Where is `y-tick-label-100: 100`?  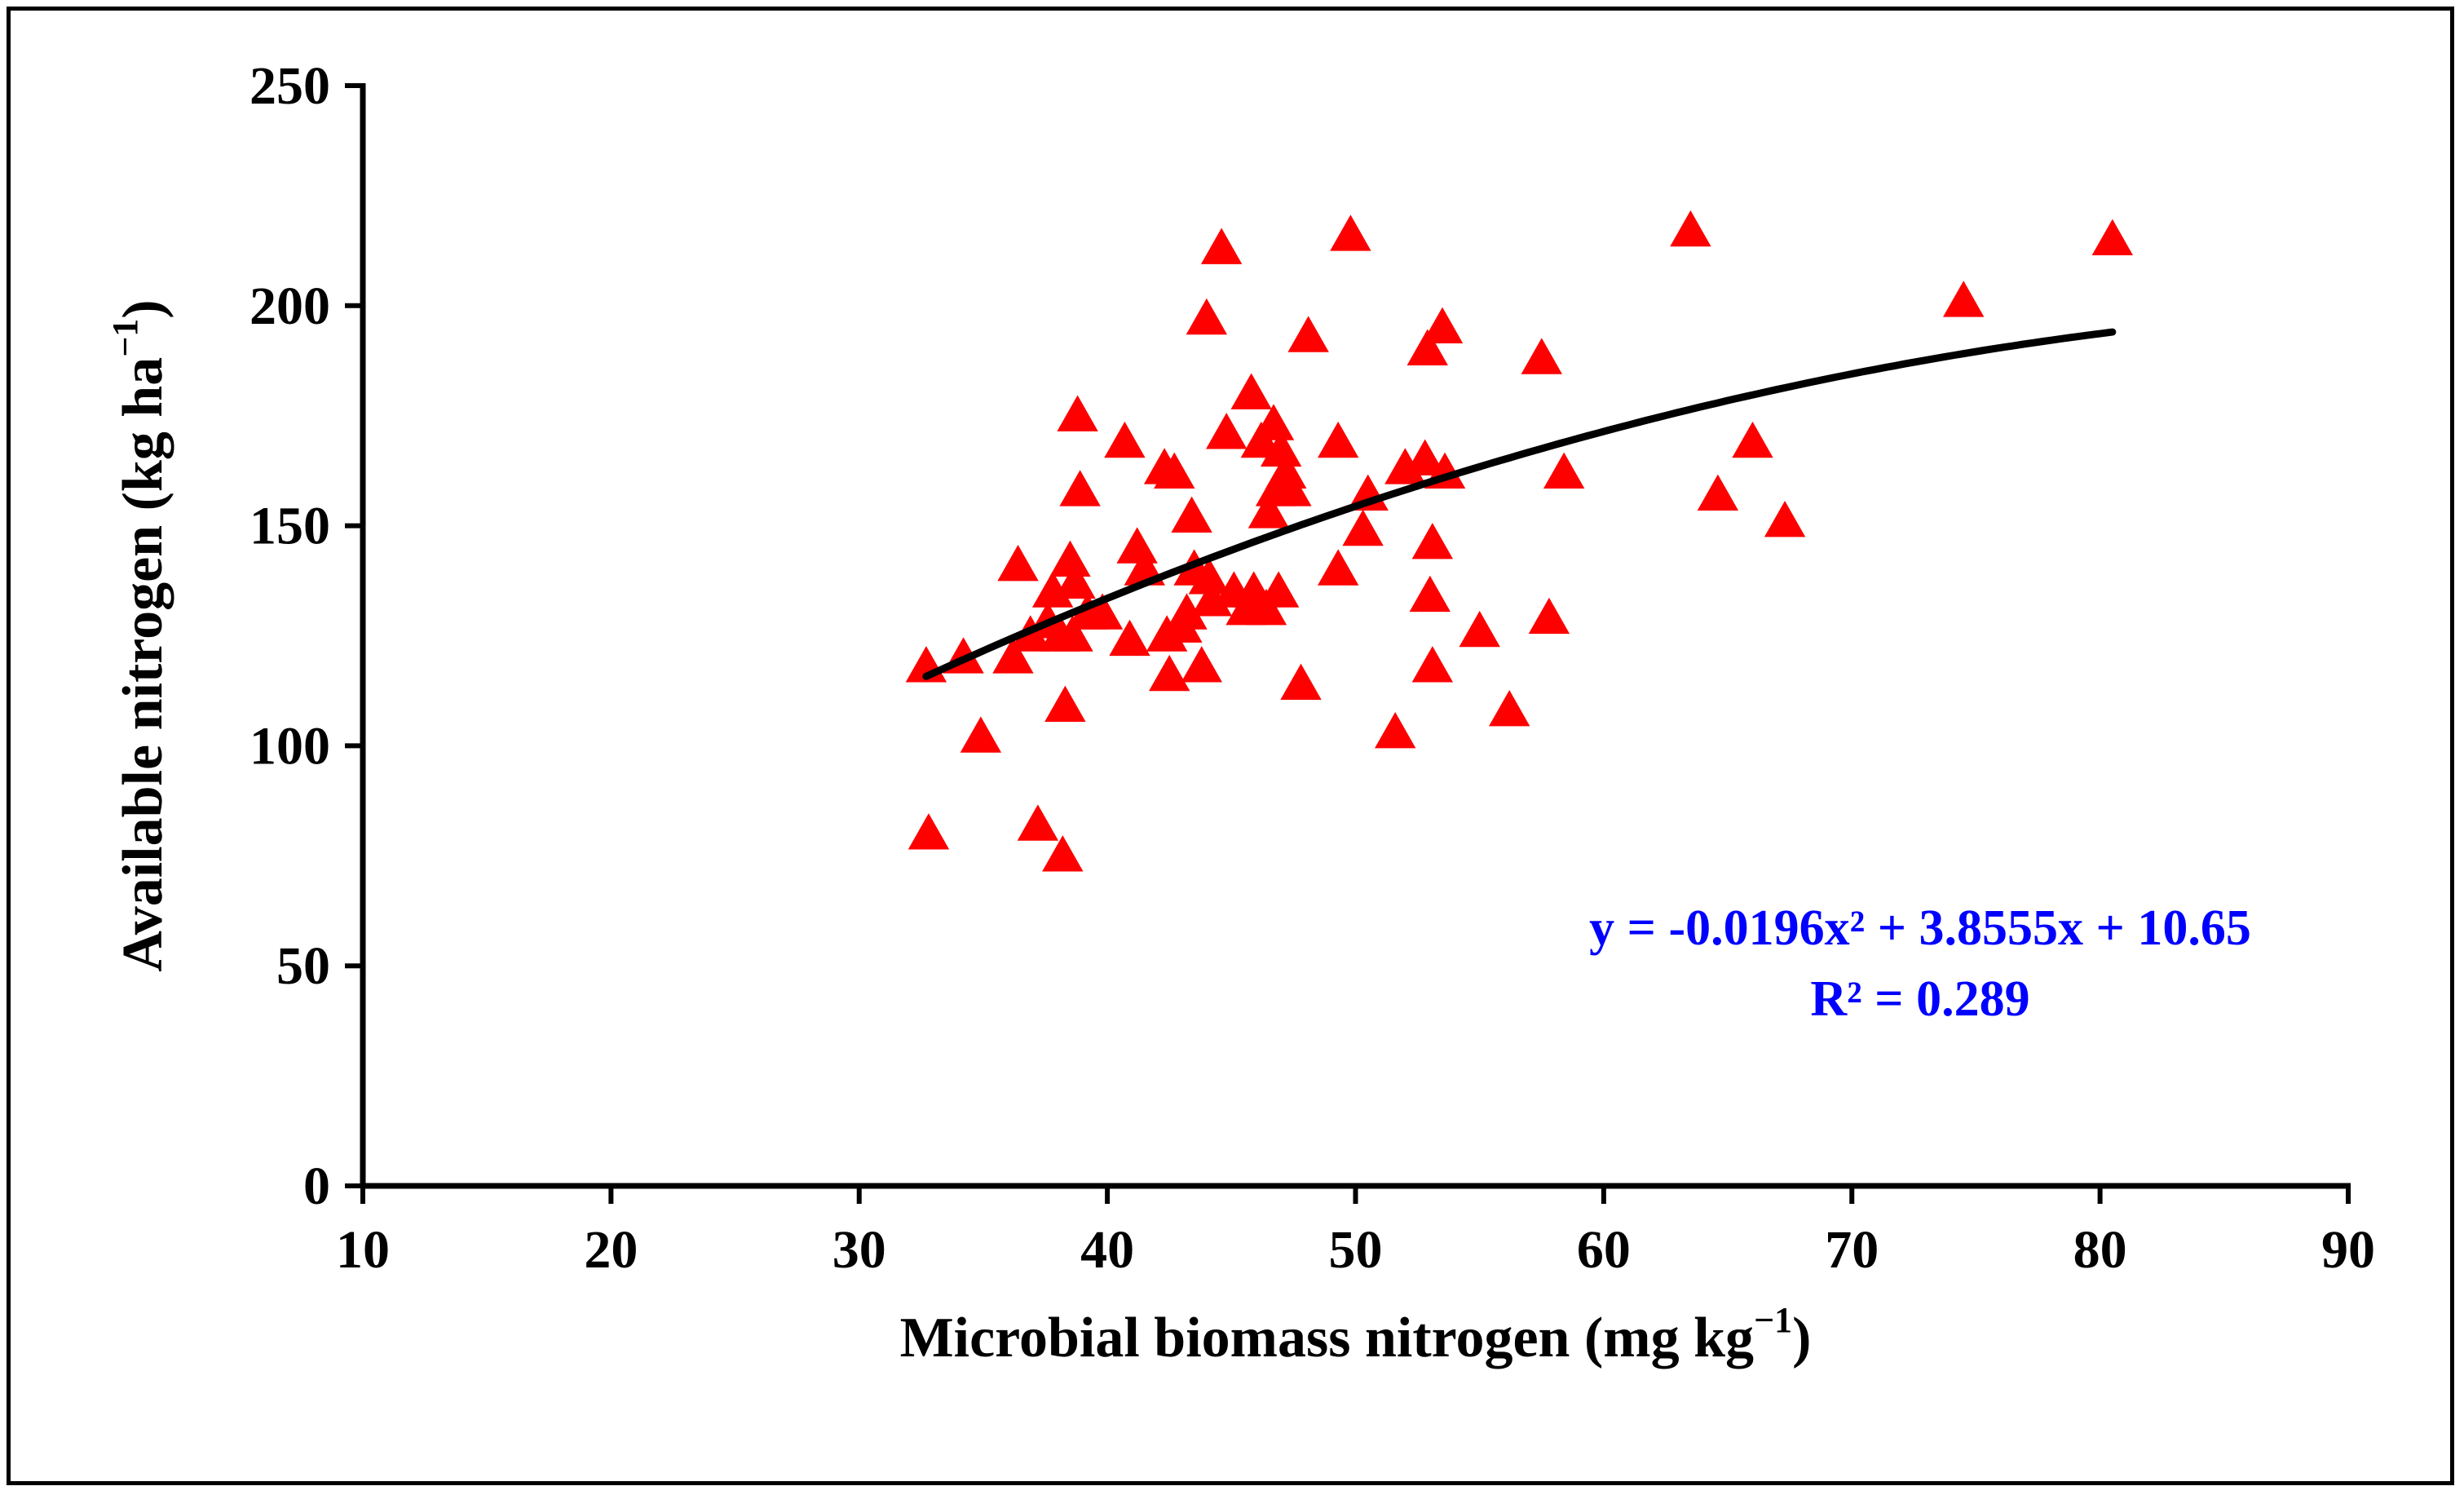 y-tick-label-100: 100 is located at coordinates (289, 746).